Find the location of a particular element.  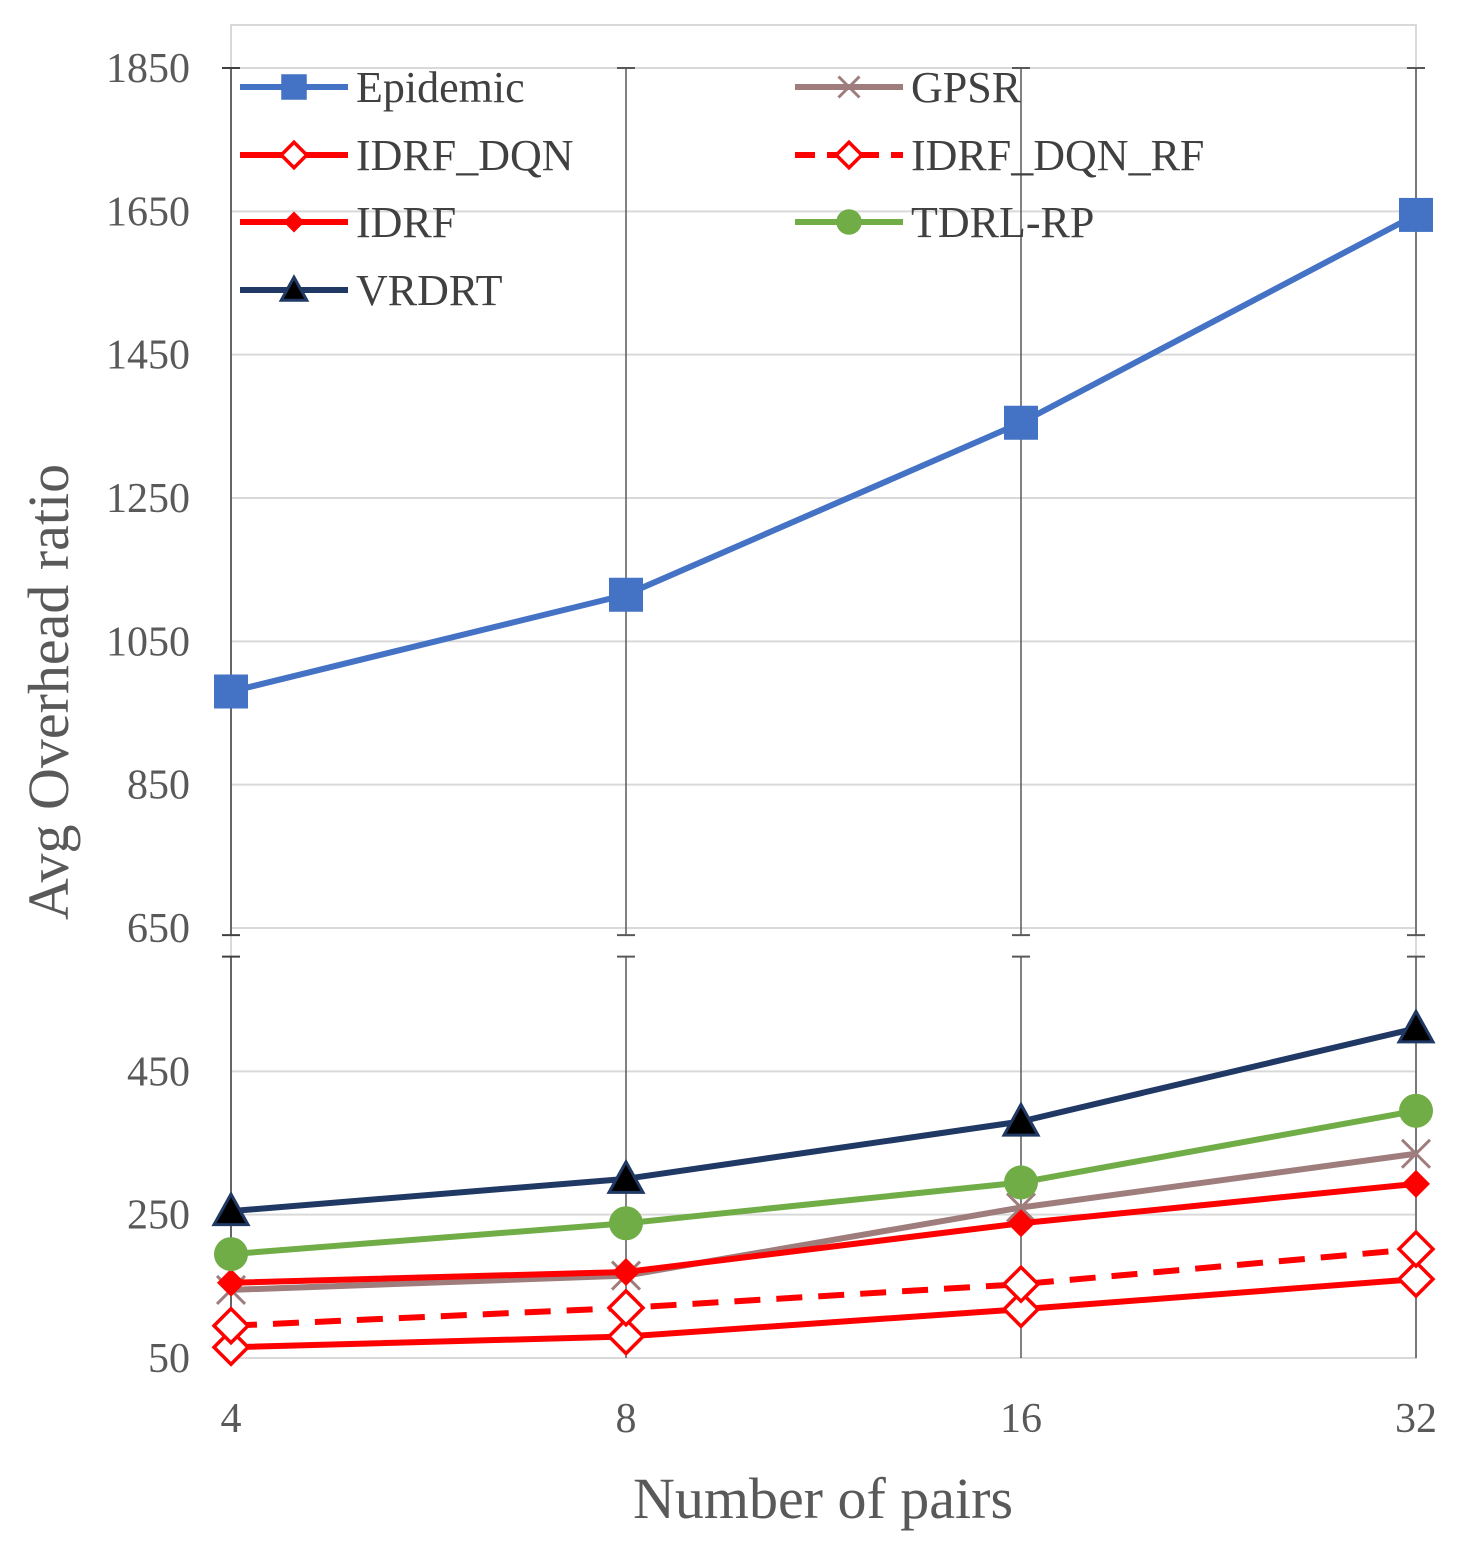

legend-label: IDRF is located at coordinates (406, 222).